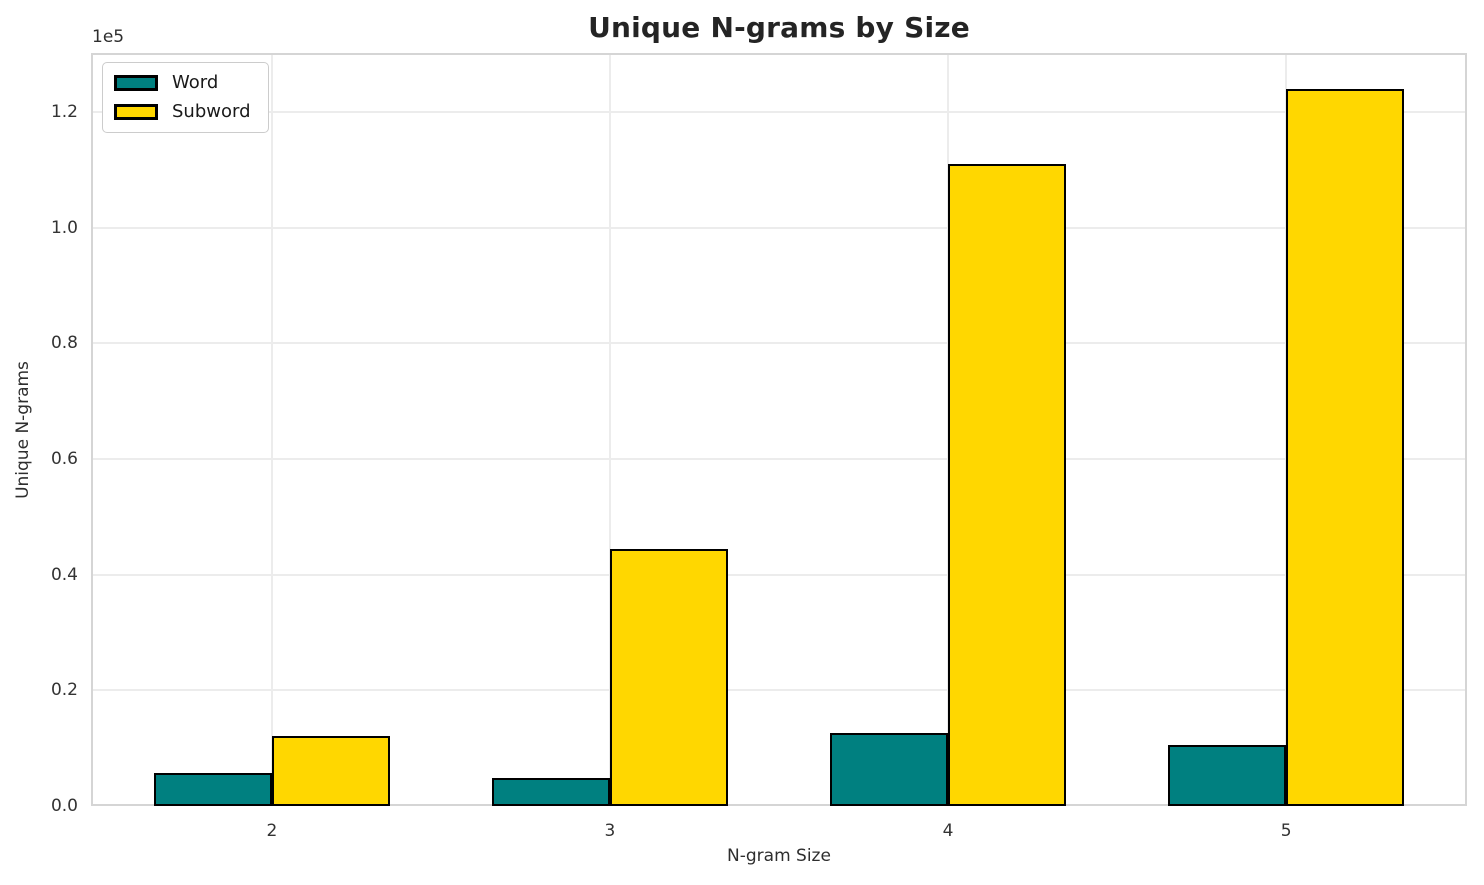 The height and width of the screenshot is (885, 1484). What do you see at coordinates (64, 343) in the screenshot?
I see `y-tick-label: 0.8` at bounding box center [64, 343].